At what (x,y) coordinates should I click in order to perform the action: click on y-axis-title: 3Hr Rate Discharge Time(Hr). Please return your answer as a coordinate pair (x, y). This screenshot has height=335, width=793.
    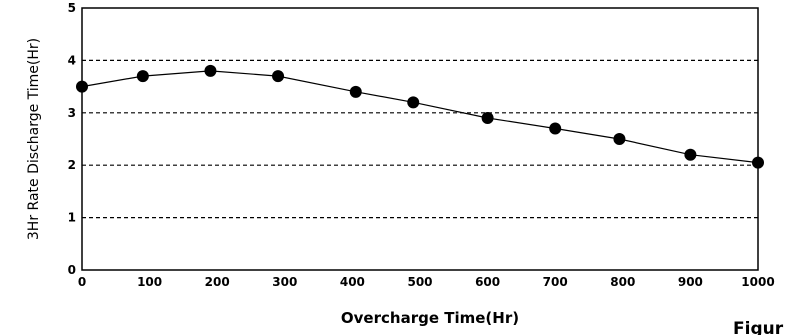
    Looking at the image, I should click on (34, 139).